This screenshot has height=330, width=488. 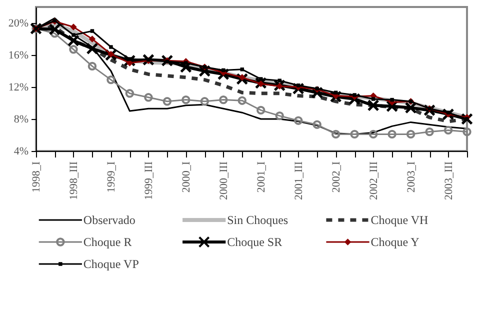 I want to click on legend-label: Choque VP, so click(x=111, y=264).